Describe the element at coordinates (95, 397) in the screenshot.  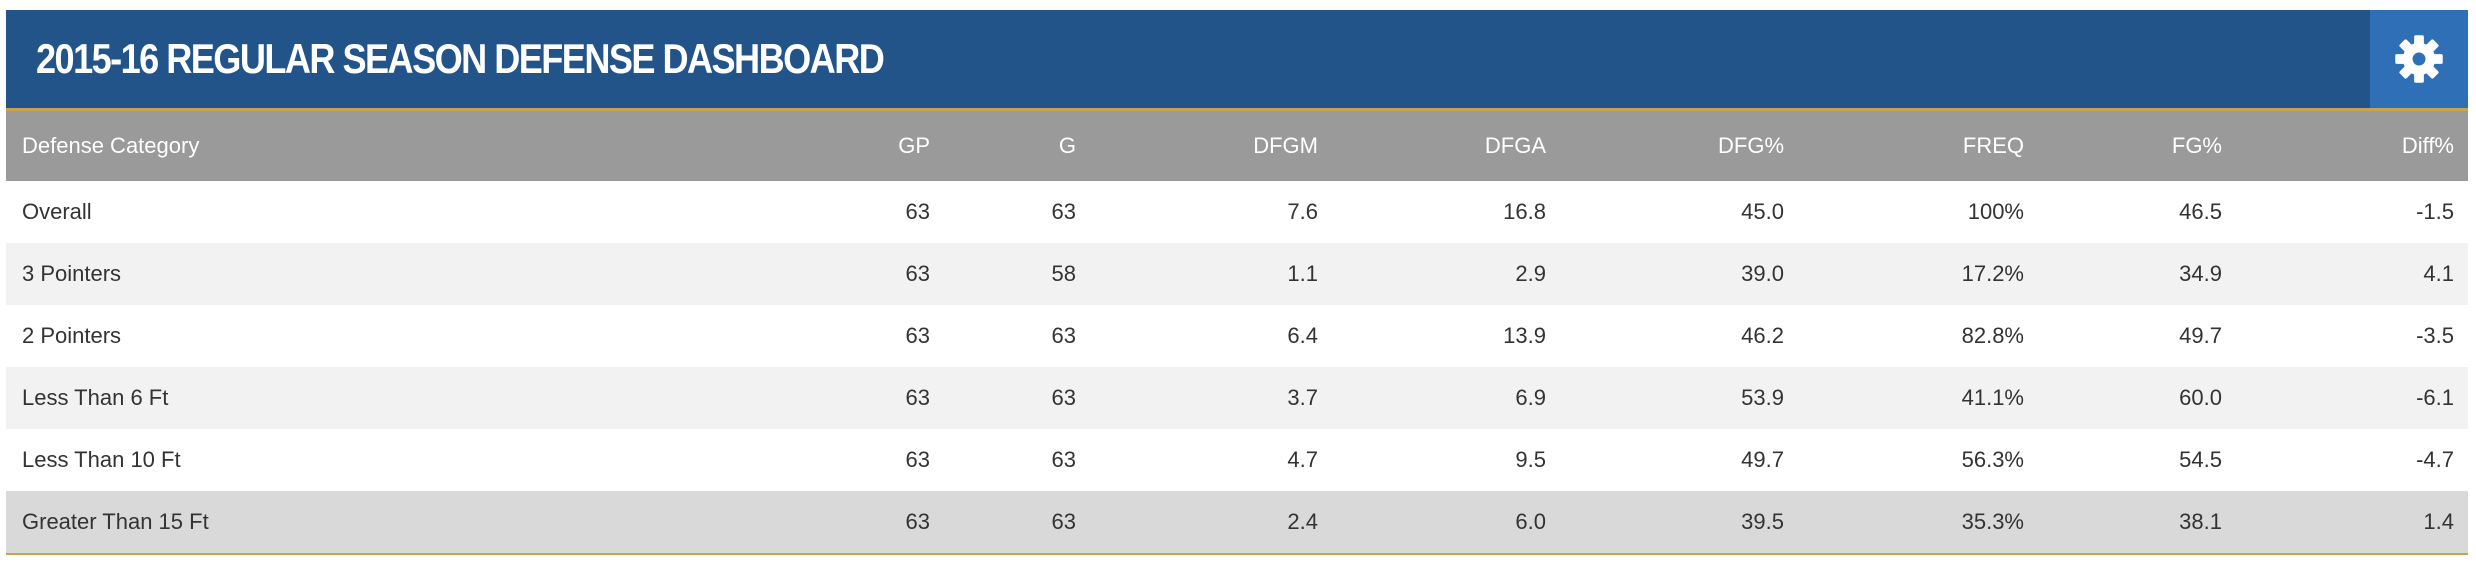
I see `cell-defense-category: Less Than 6 Ft` at that location.